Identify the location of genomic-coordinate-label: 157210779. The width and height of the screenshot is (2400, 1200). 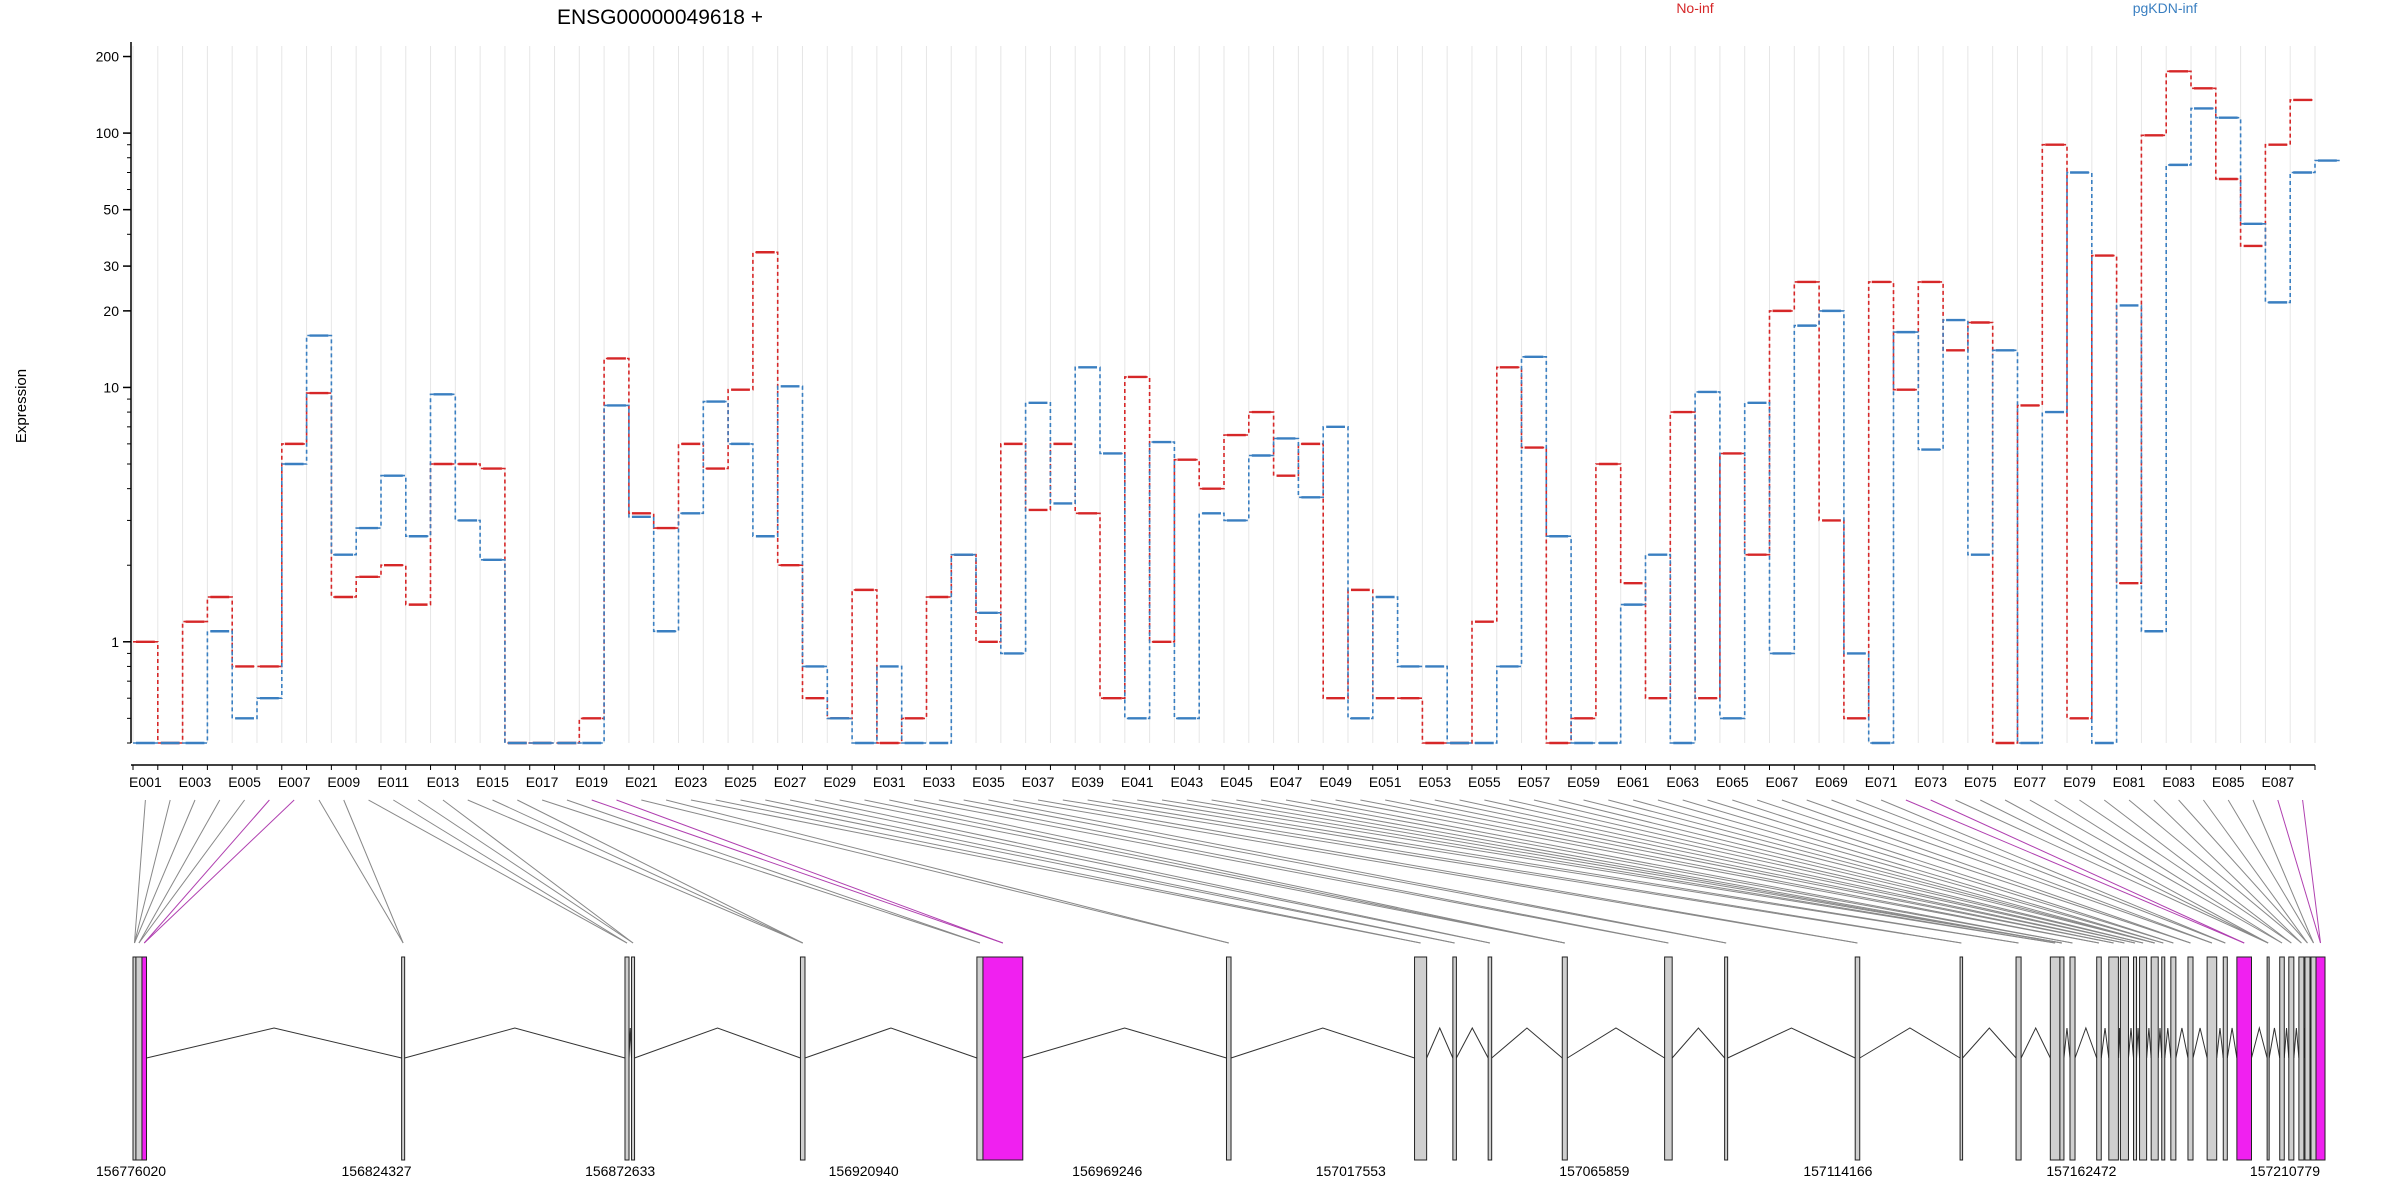
(2285, 1171).